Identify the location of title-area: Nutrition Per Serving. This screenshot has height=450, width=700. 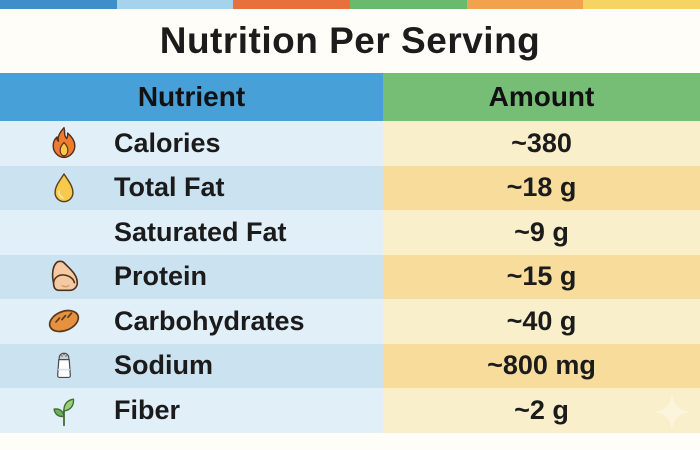
(350, 41).